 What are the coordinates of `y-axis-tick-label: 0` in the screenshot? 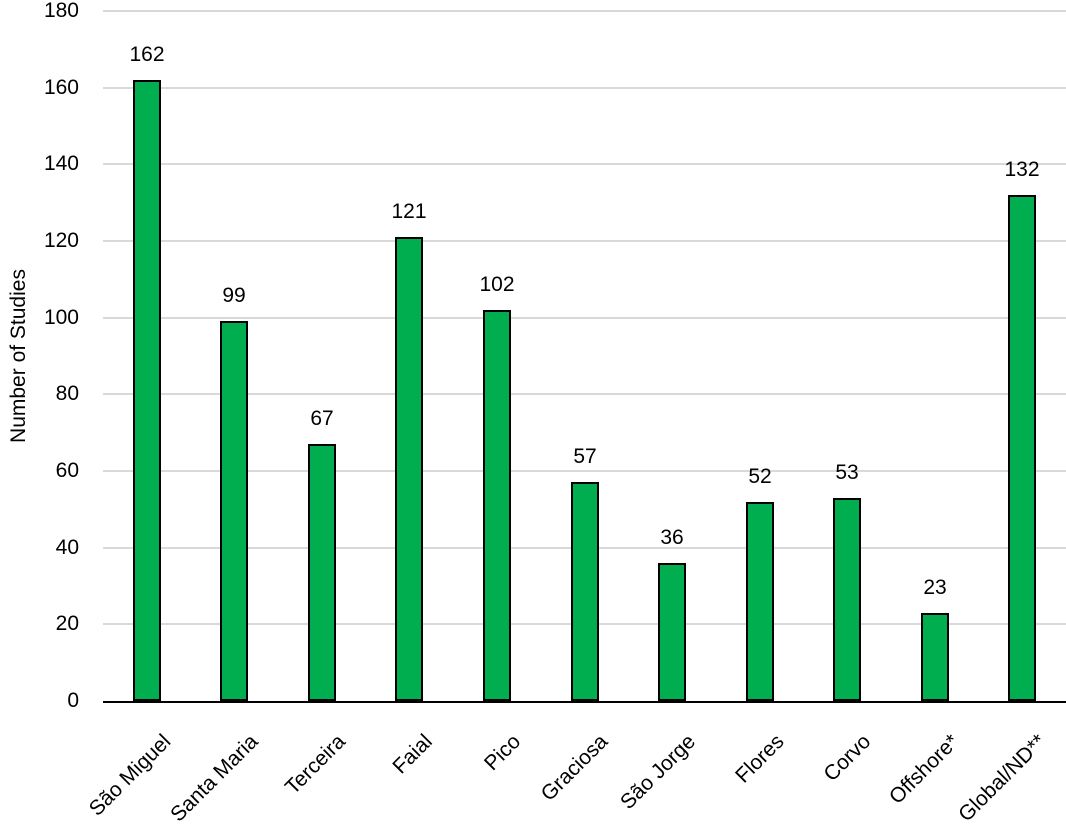 It's located at (73, 700).